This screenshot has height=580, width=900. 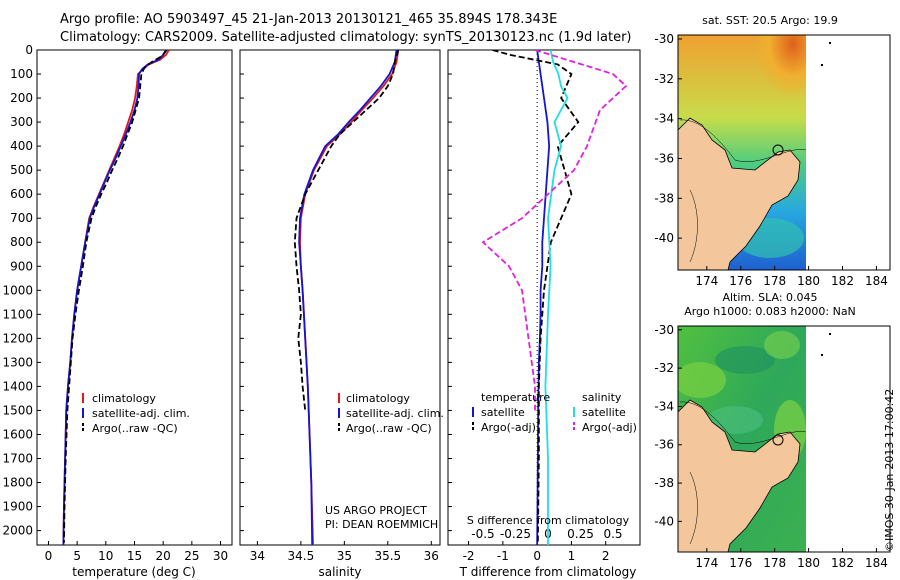 I want to click on series-s-argo-adj, so click(x=554, y=230).